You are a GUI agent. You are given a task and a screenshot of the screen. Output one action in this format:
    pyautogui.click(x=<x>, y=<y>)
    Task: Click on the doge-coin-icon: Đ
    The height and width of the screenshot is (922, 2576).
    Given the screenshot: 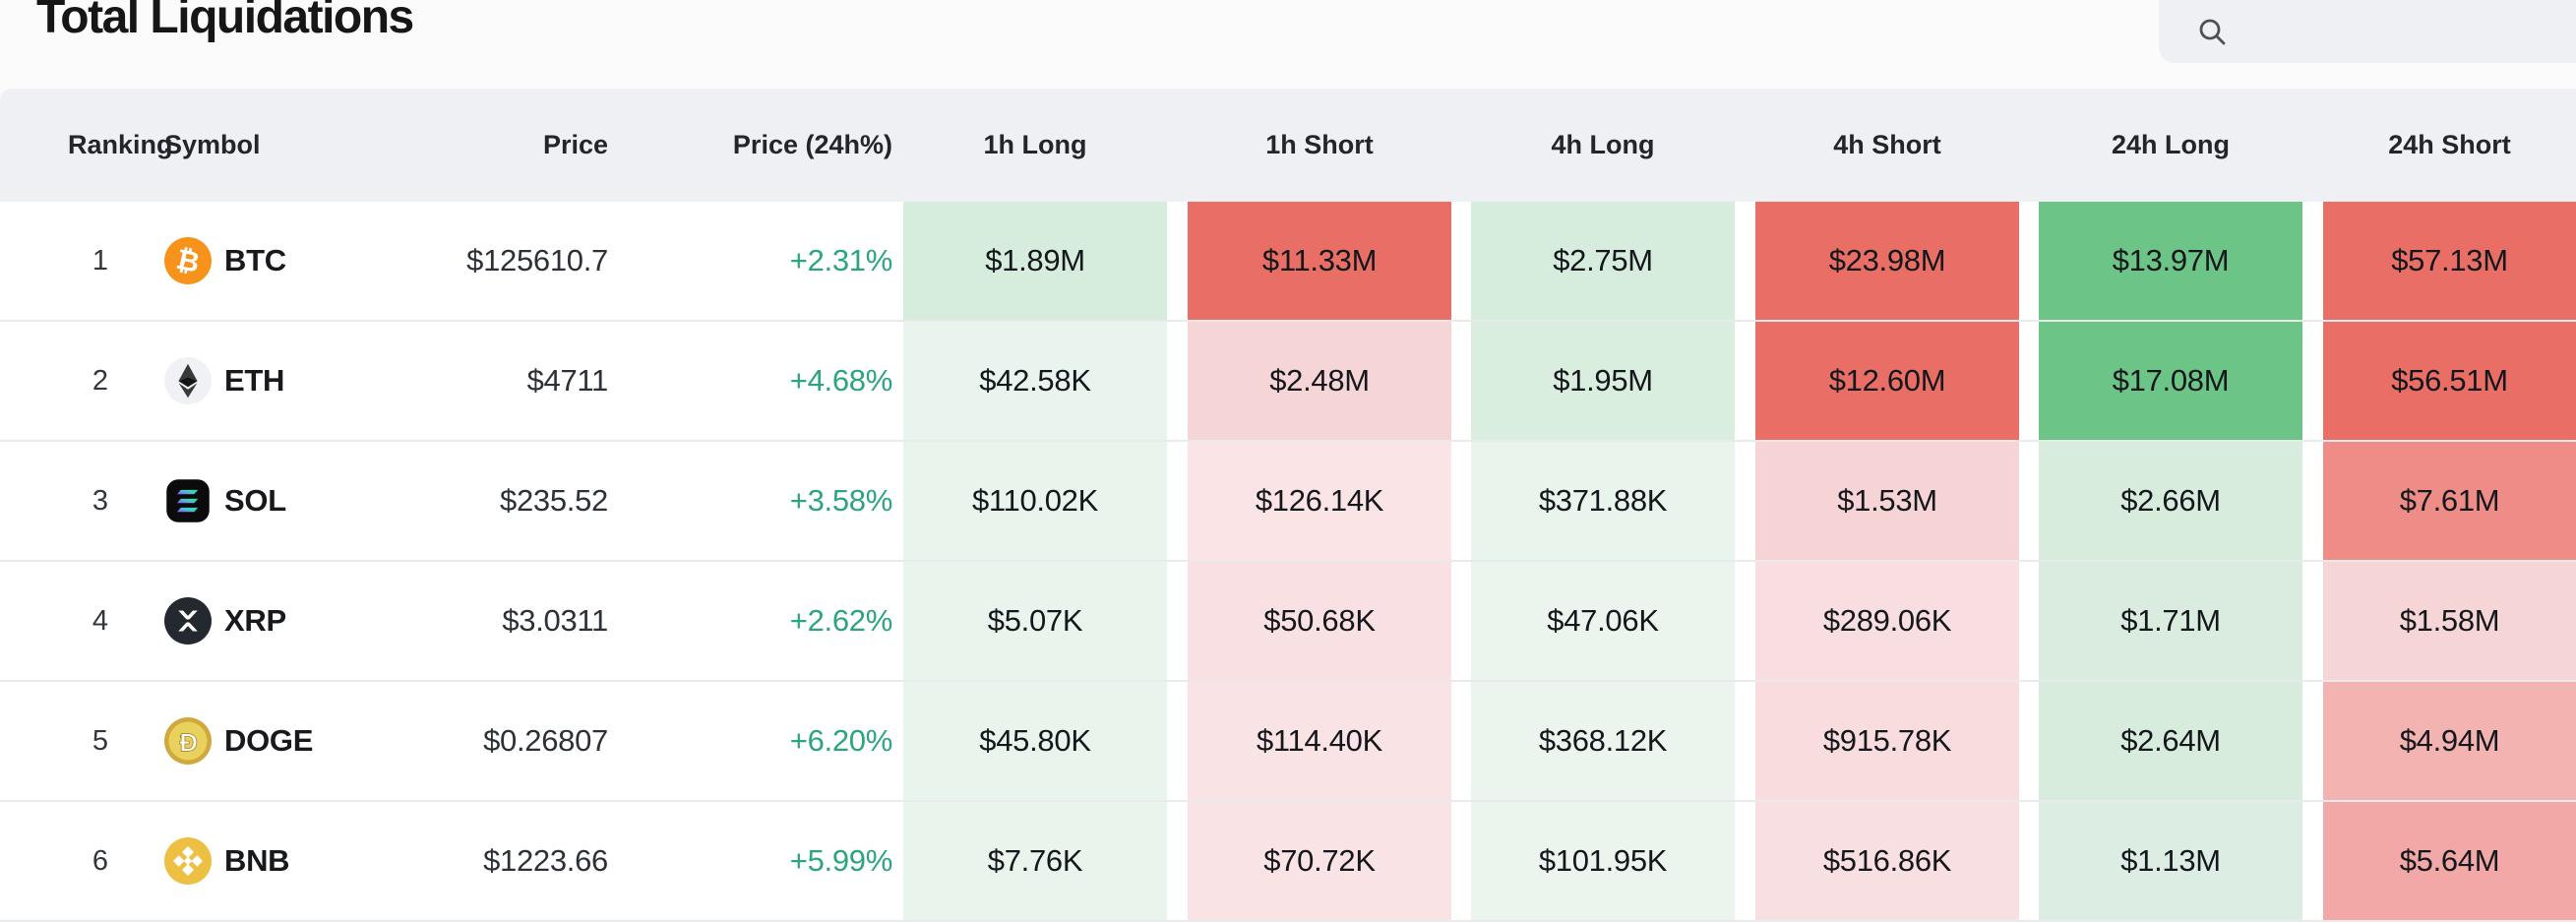 What is the action you would take?
    pyautogui.click(x=188, y=741)
    